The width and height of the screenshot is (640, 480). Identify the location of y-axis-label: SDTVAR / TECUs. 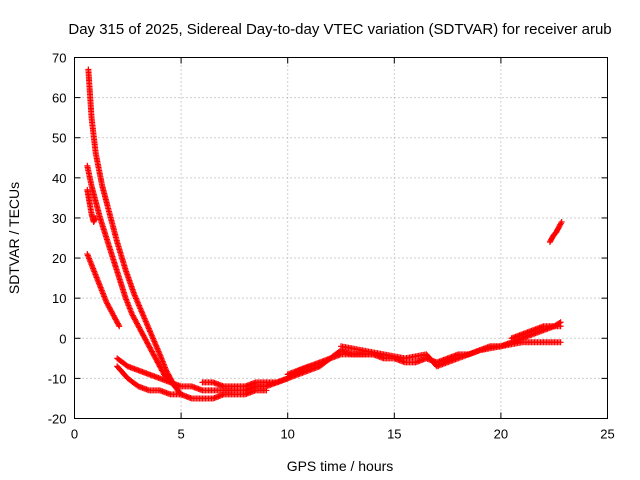
(14, 238).